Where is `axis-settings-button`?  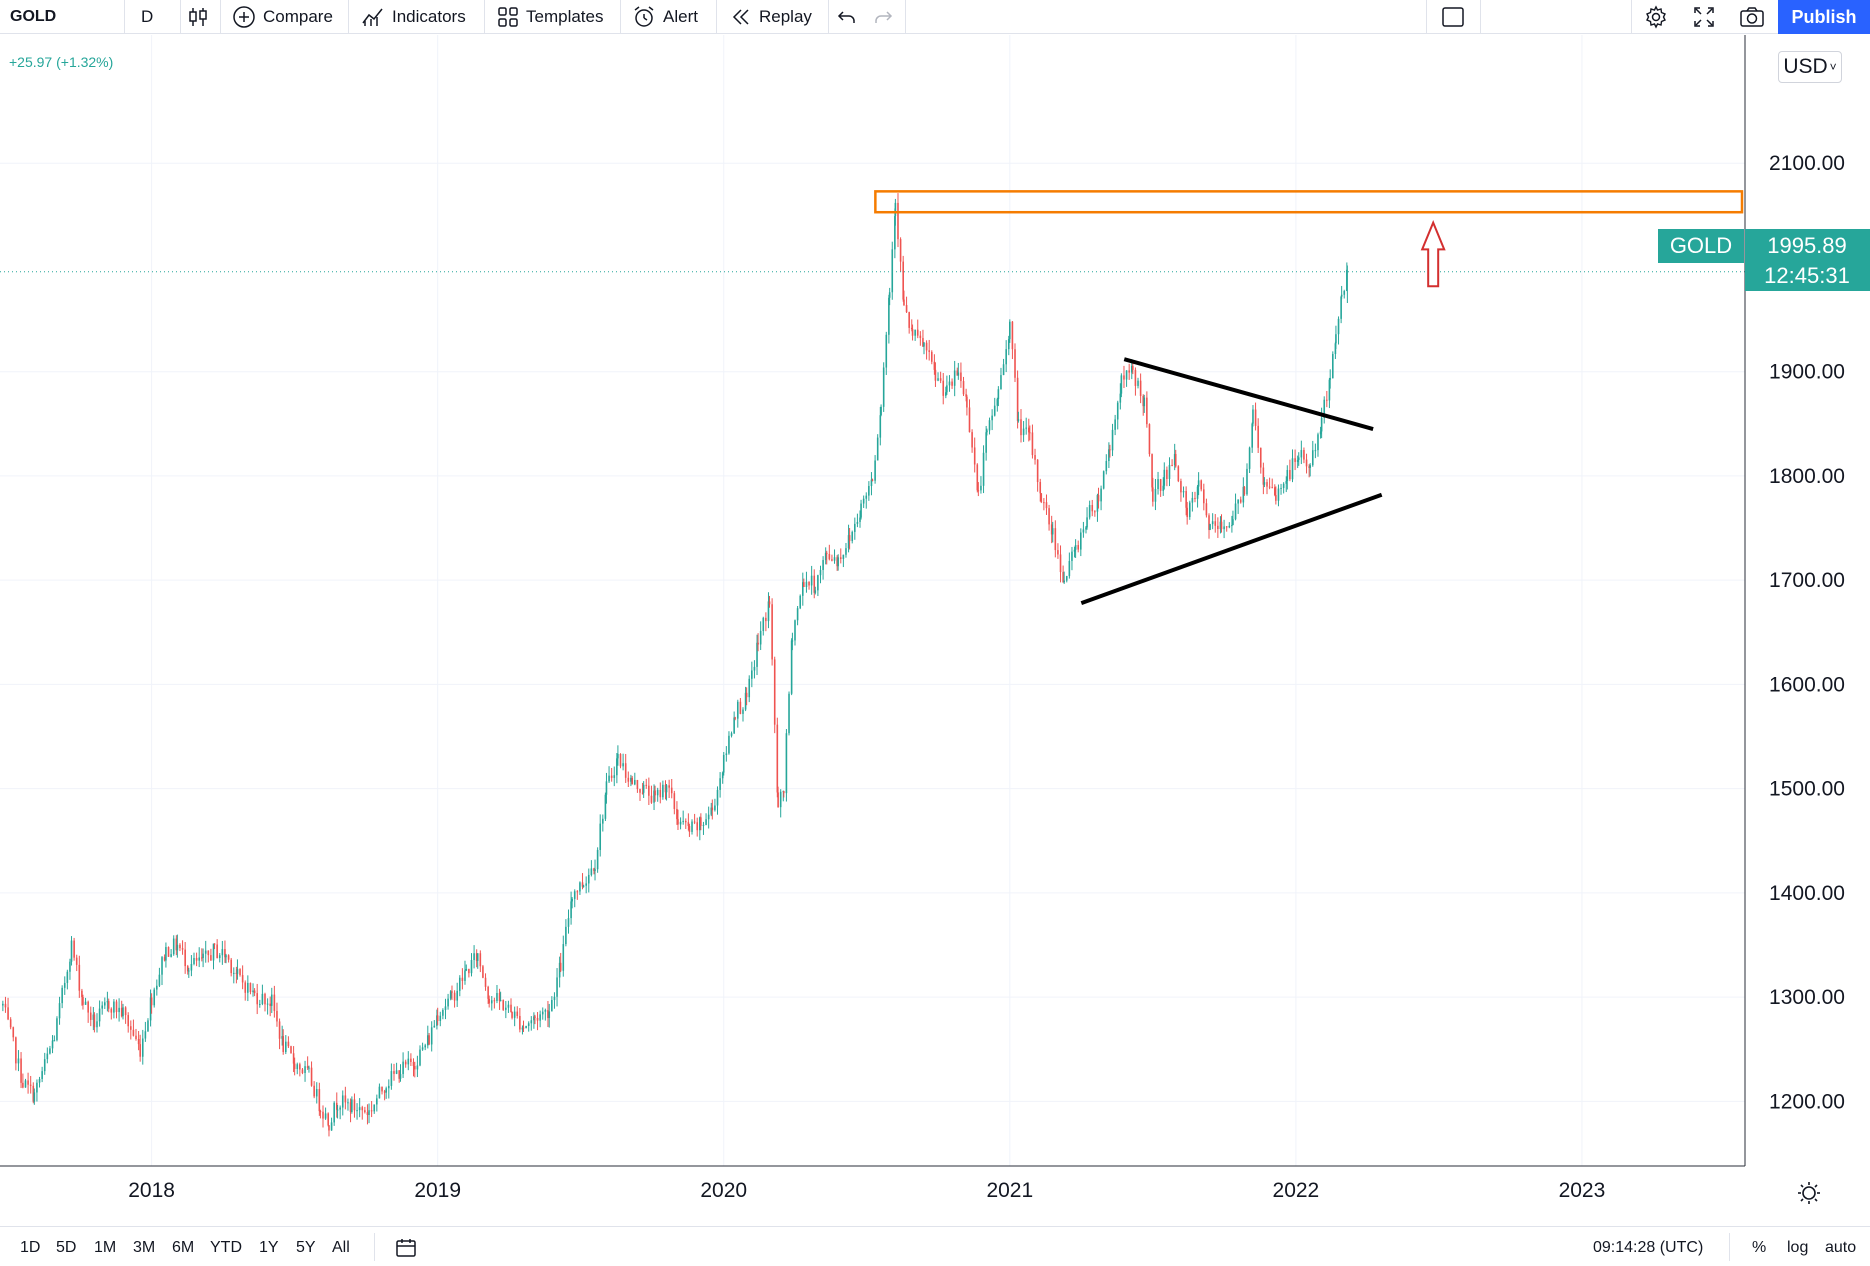
axis-settings-button is located at coordinates (1809, 1193).